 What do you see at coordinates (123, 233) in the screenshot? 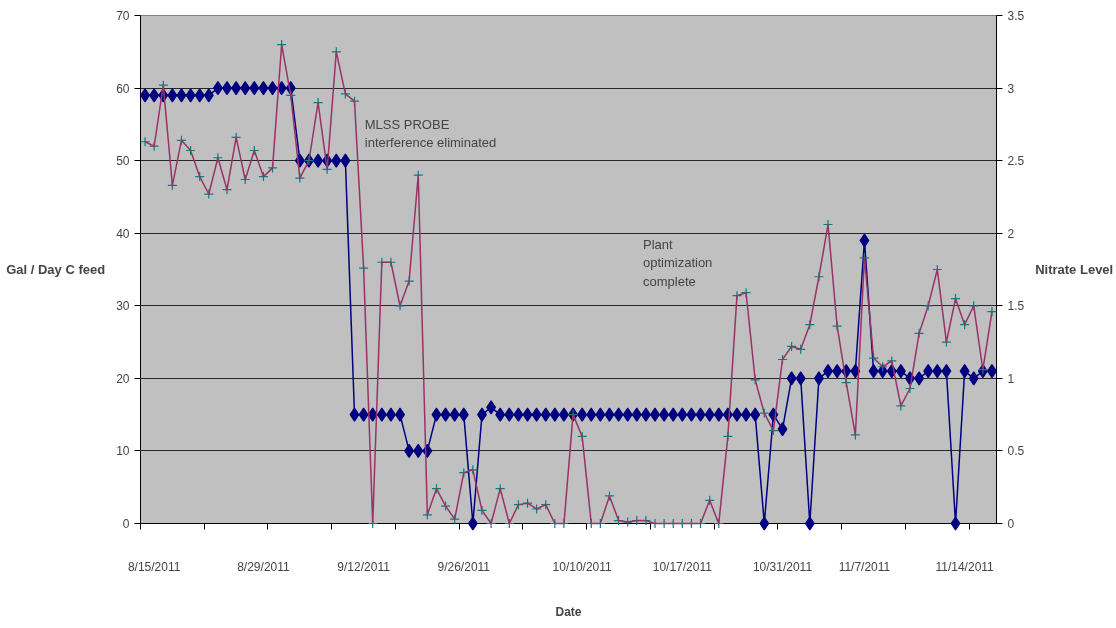
I see `y-tick-label: 40` at bounding box center [123, 233].